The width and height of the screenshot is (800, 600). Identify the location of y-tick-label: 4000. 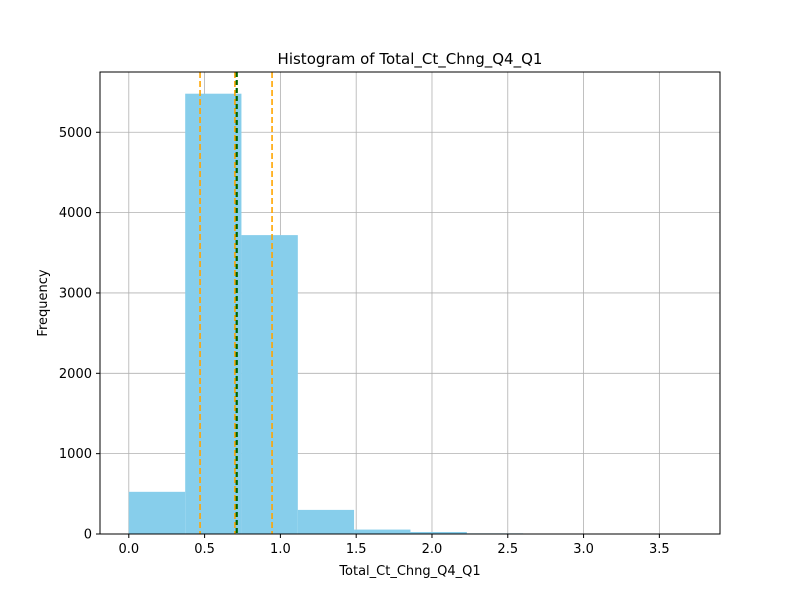
(75, 213).